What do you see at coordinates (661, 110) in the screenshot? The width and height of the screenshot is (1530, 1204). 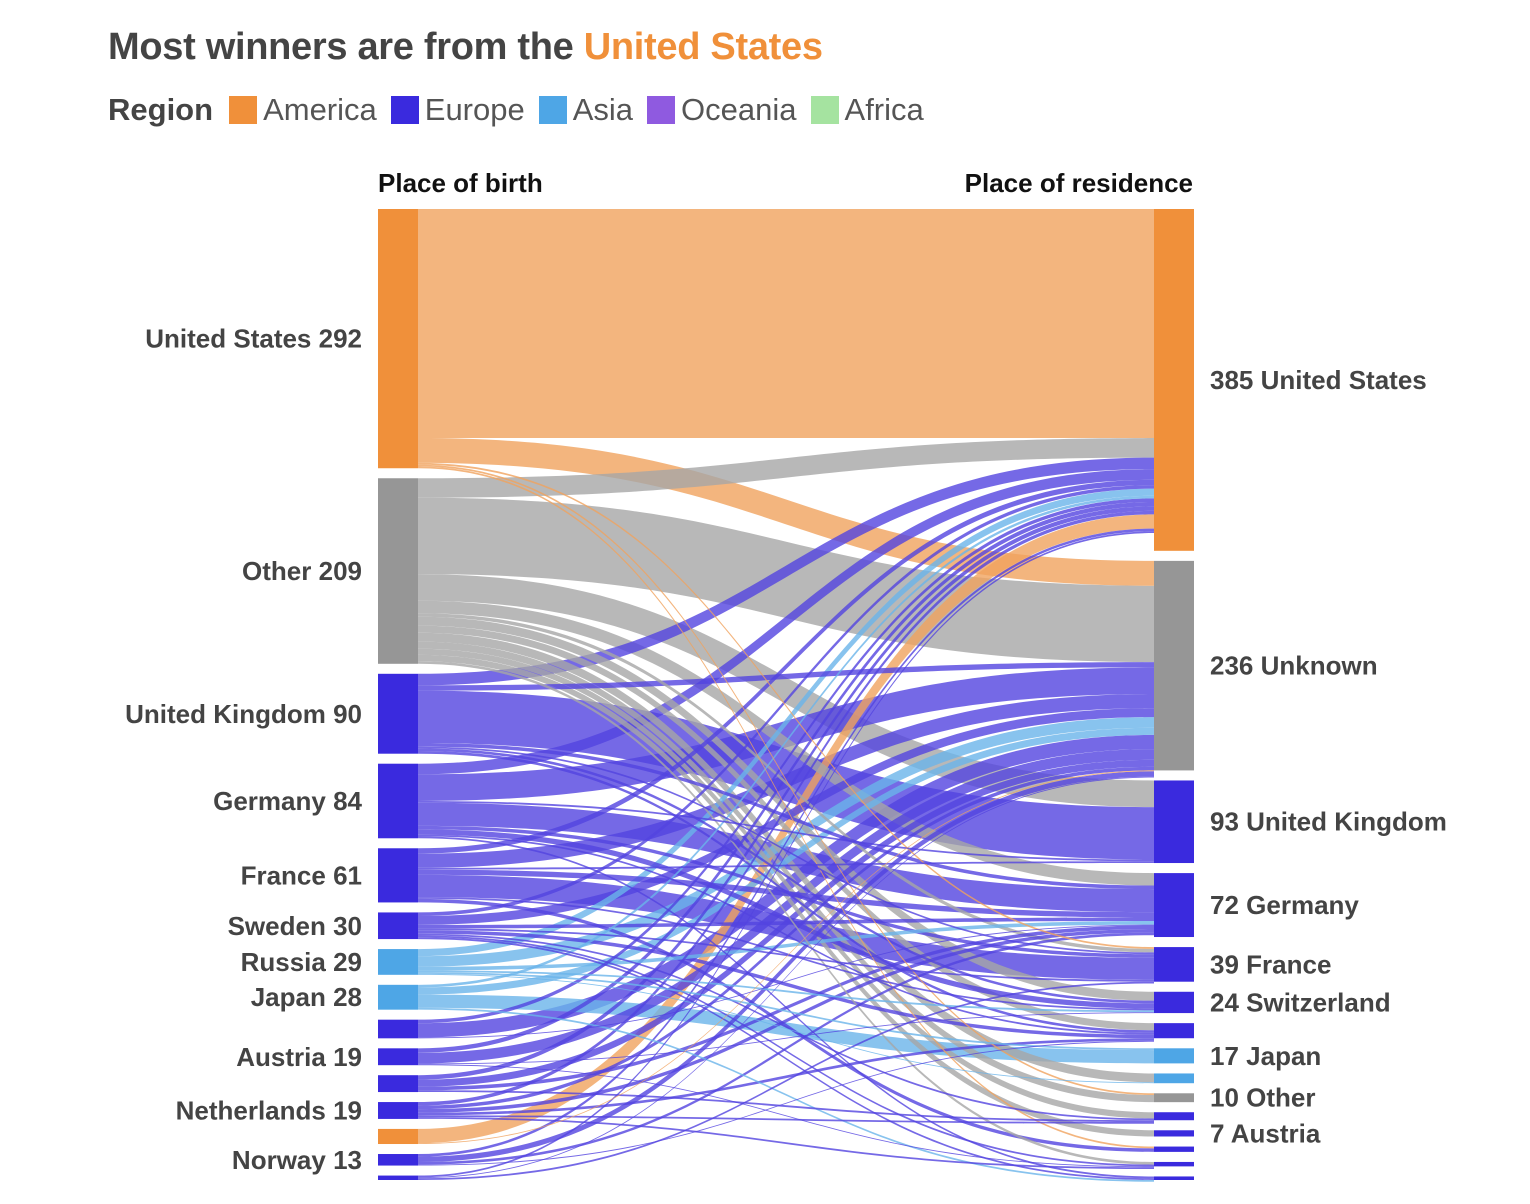 I see `legend-swatch-oceania` at bounding box center [661, 110].